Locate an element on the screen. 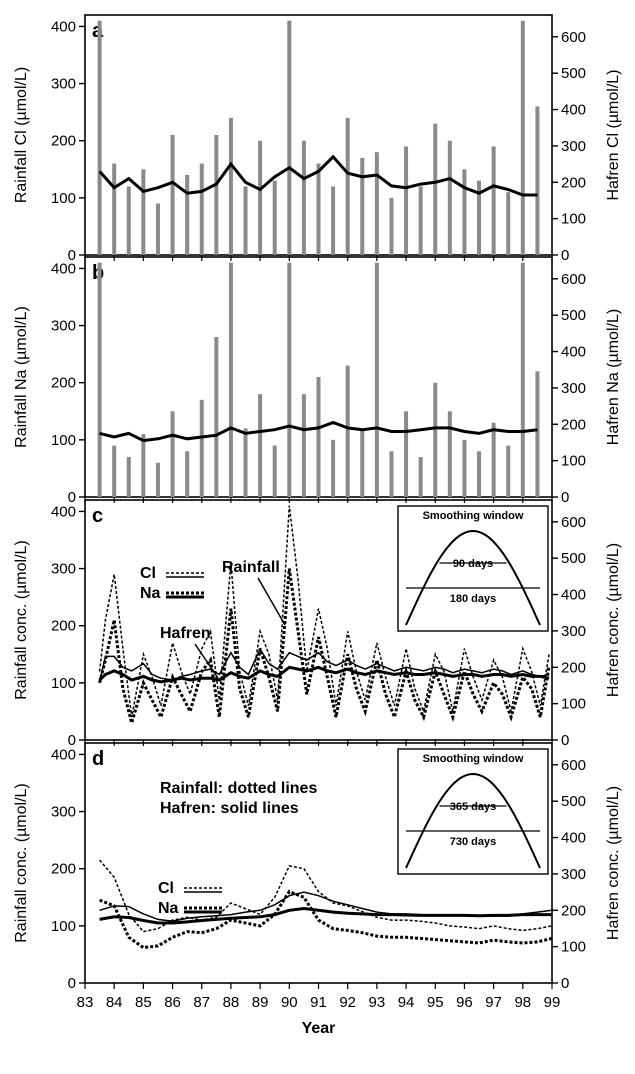 The width and height of the screenshot is (635, 1074). smoothing-window-inset: Smoothing window 90 days 180 days is located at coordinates (473, 568).